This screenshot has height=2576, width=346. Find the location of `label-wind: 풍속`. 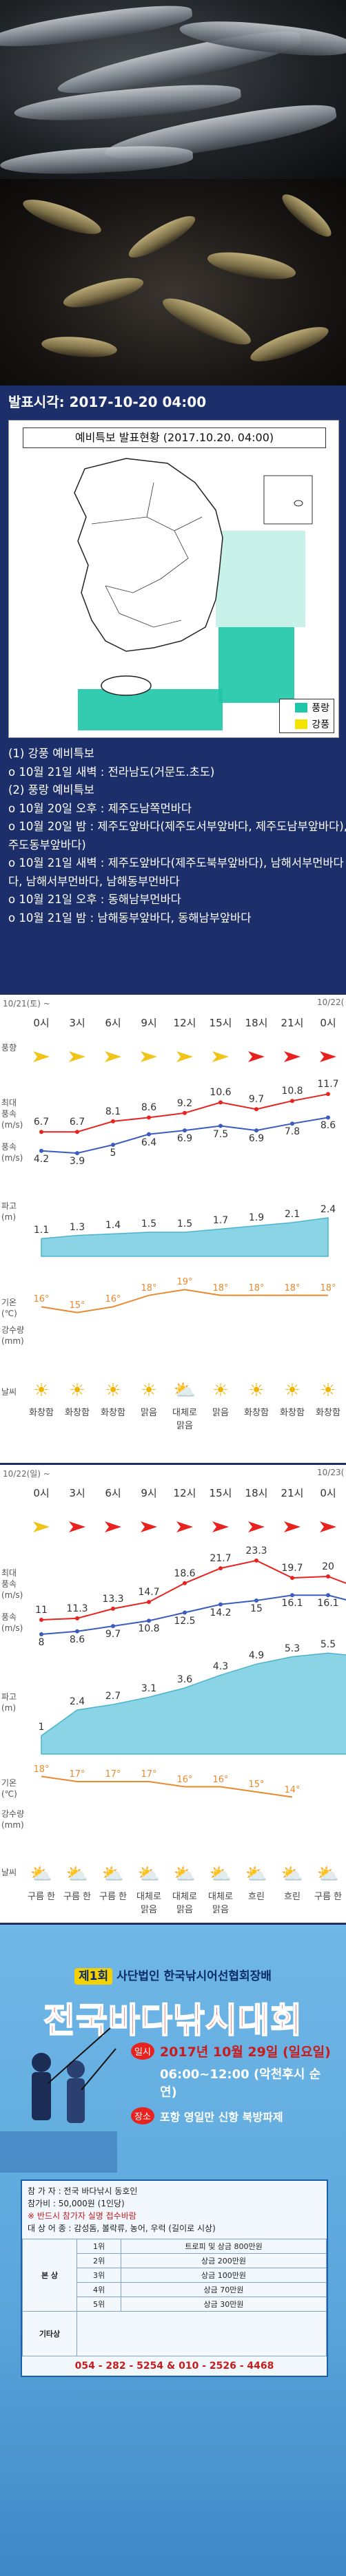

label-wind: 풍속 is located at coordinates (9, 1114).